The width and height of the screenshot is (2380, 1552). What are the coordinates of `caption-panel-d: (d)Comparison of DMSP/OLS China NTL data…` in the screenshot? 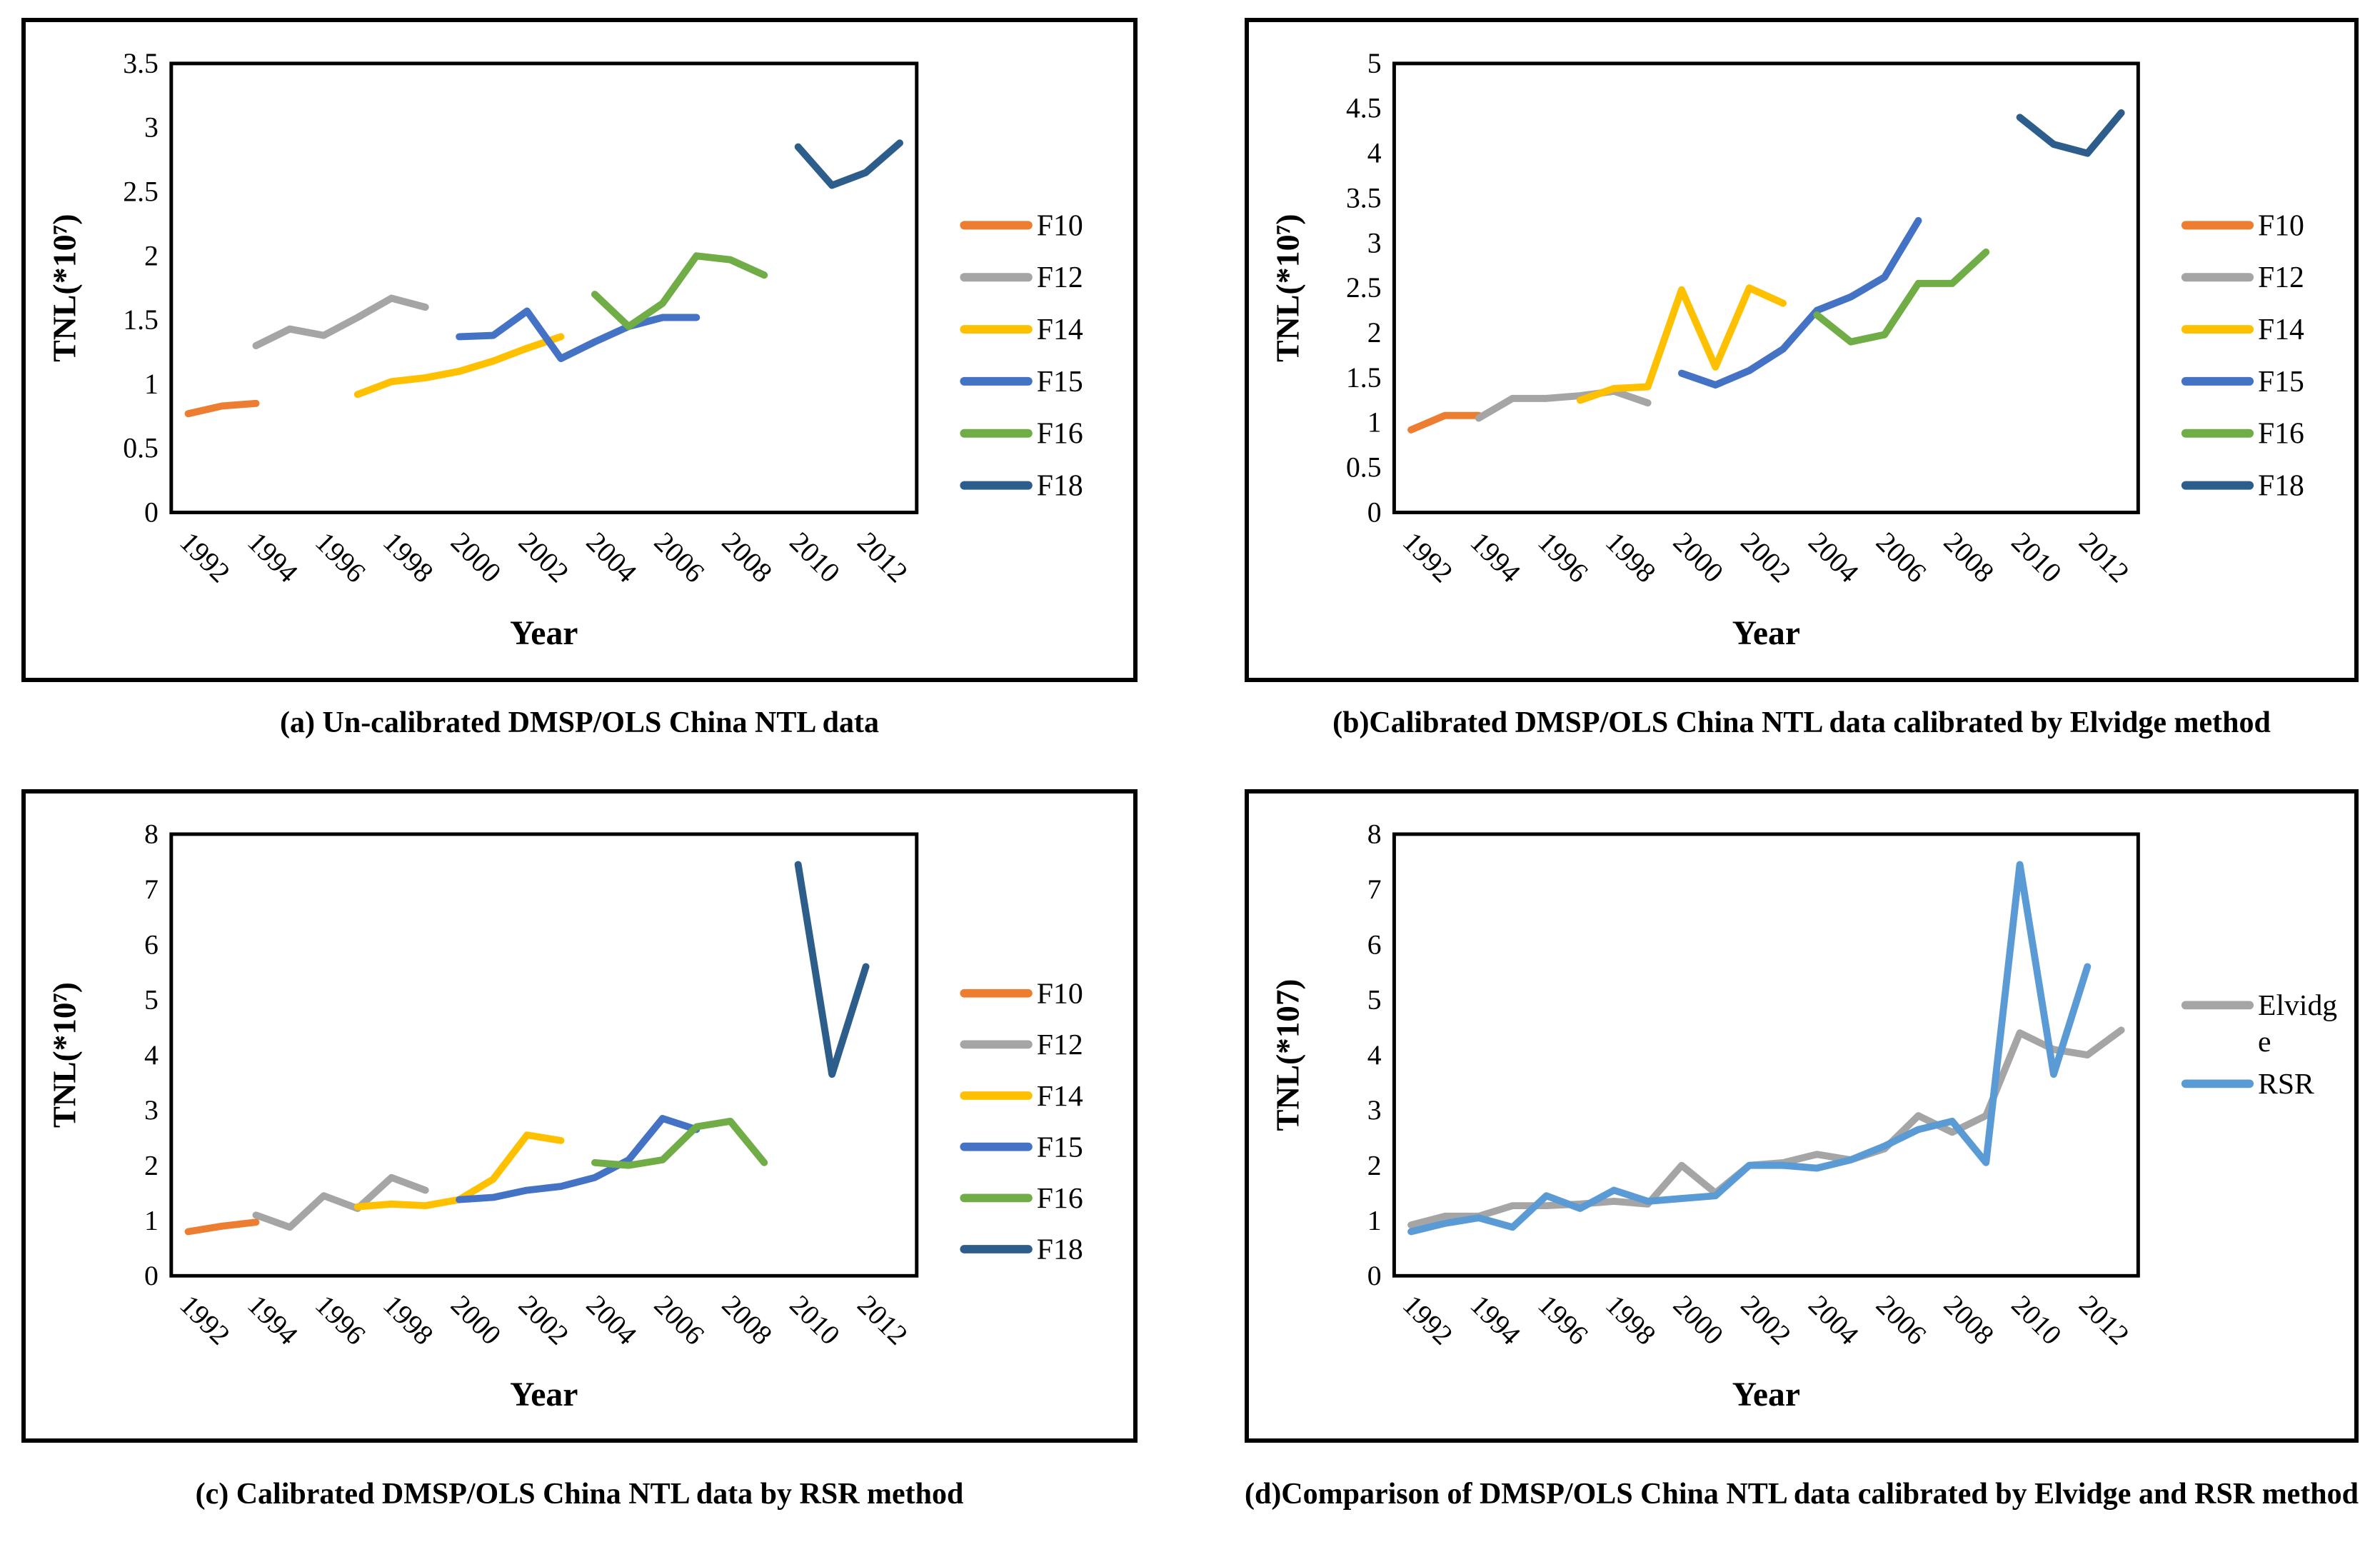 It's located at (1801, 1494).